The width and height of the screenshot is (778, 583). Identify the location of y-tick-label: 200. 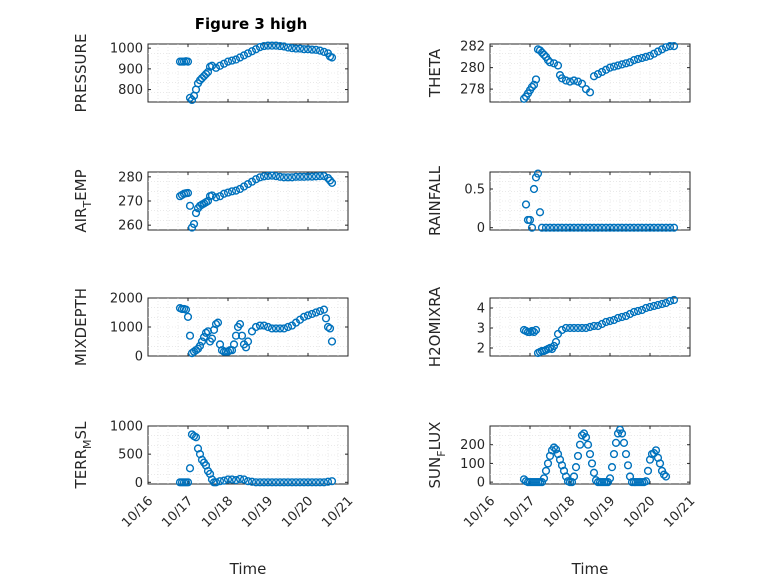
(472, 445).